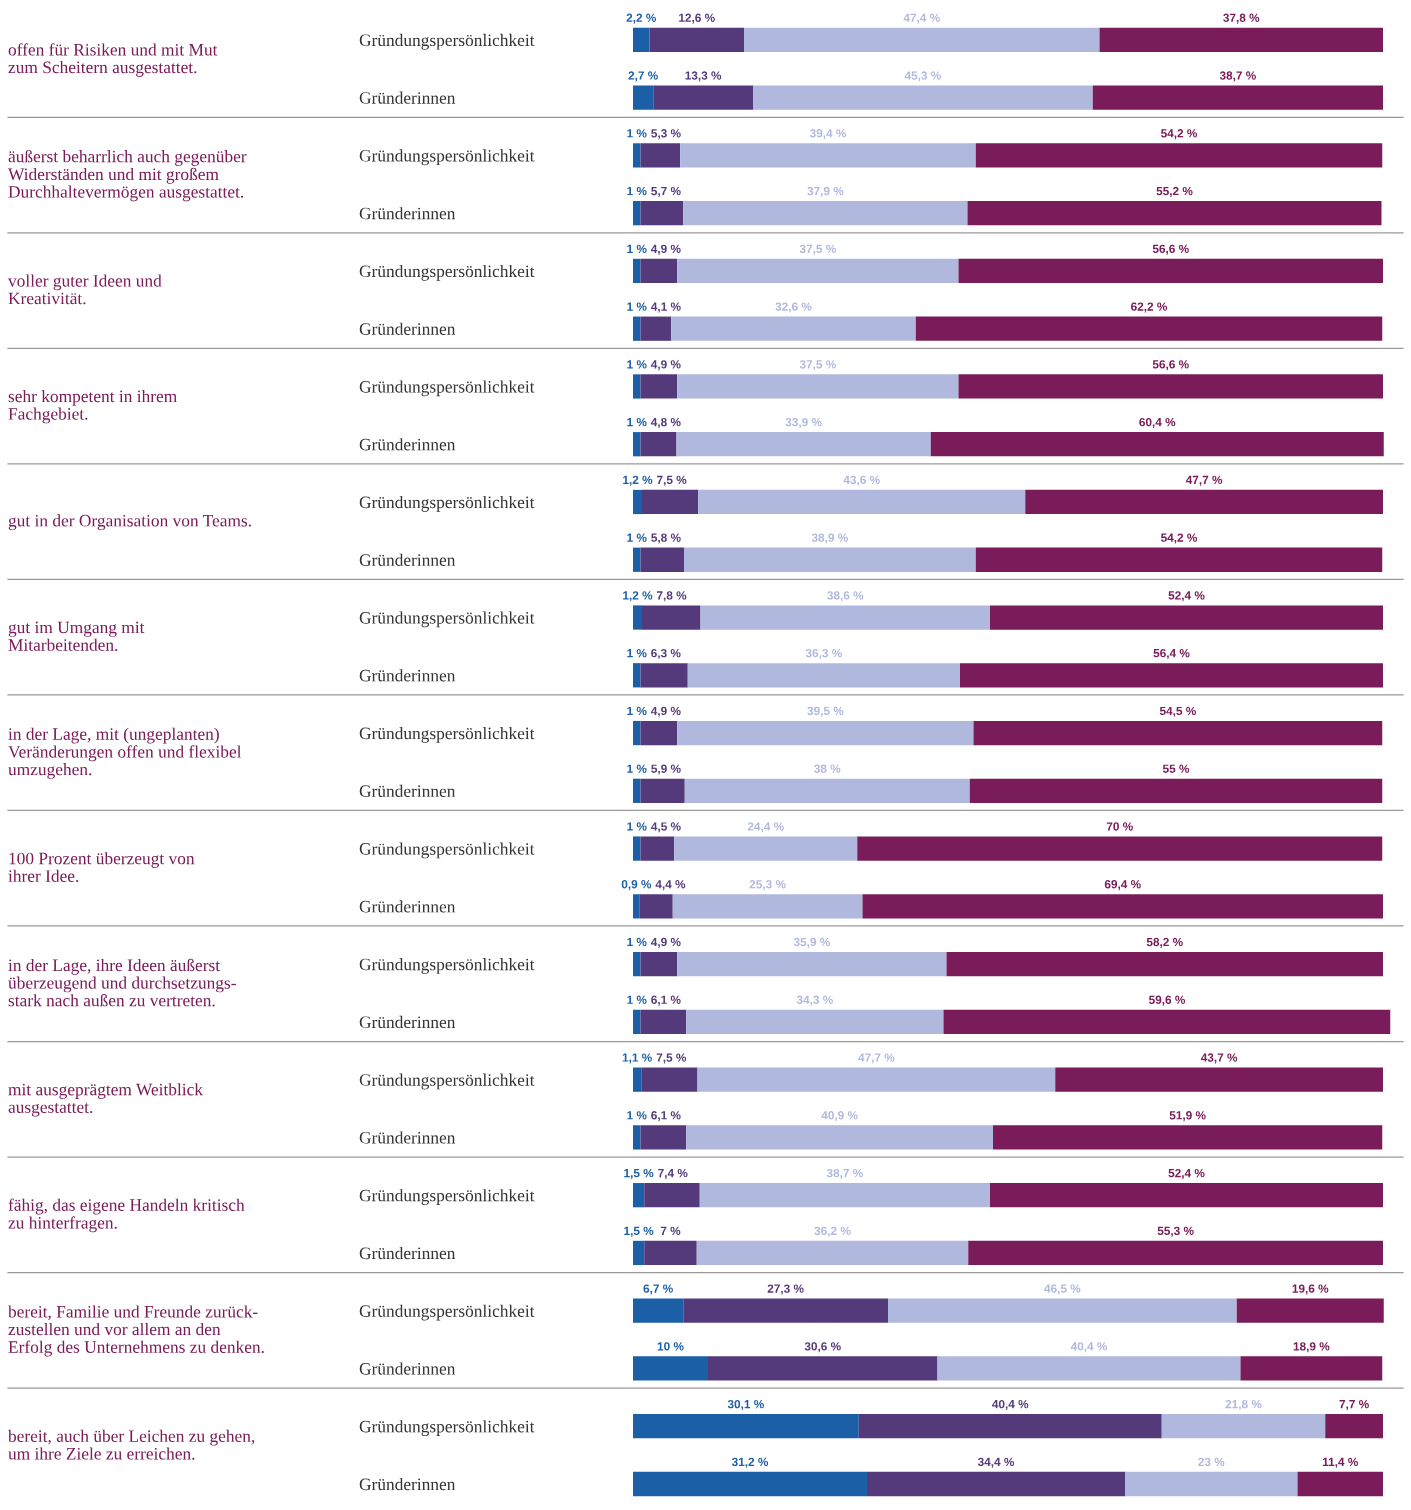 Image resolution: width=1411 pixels, height=1510 pixels. I want to click on text: 100 Prozent überzeugt von ihrer Idee., so click(101, 867).